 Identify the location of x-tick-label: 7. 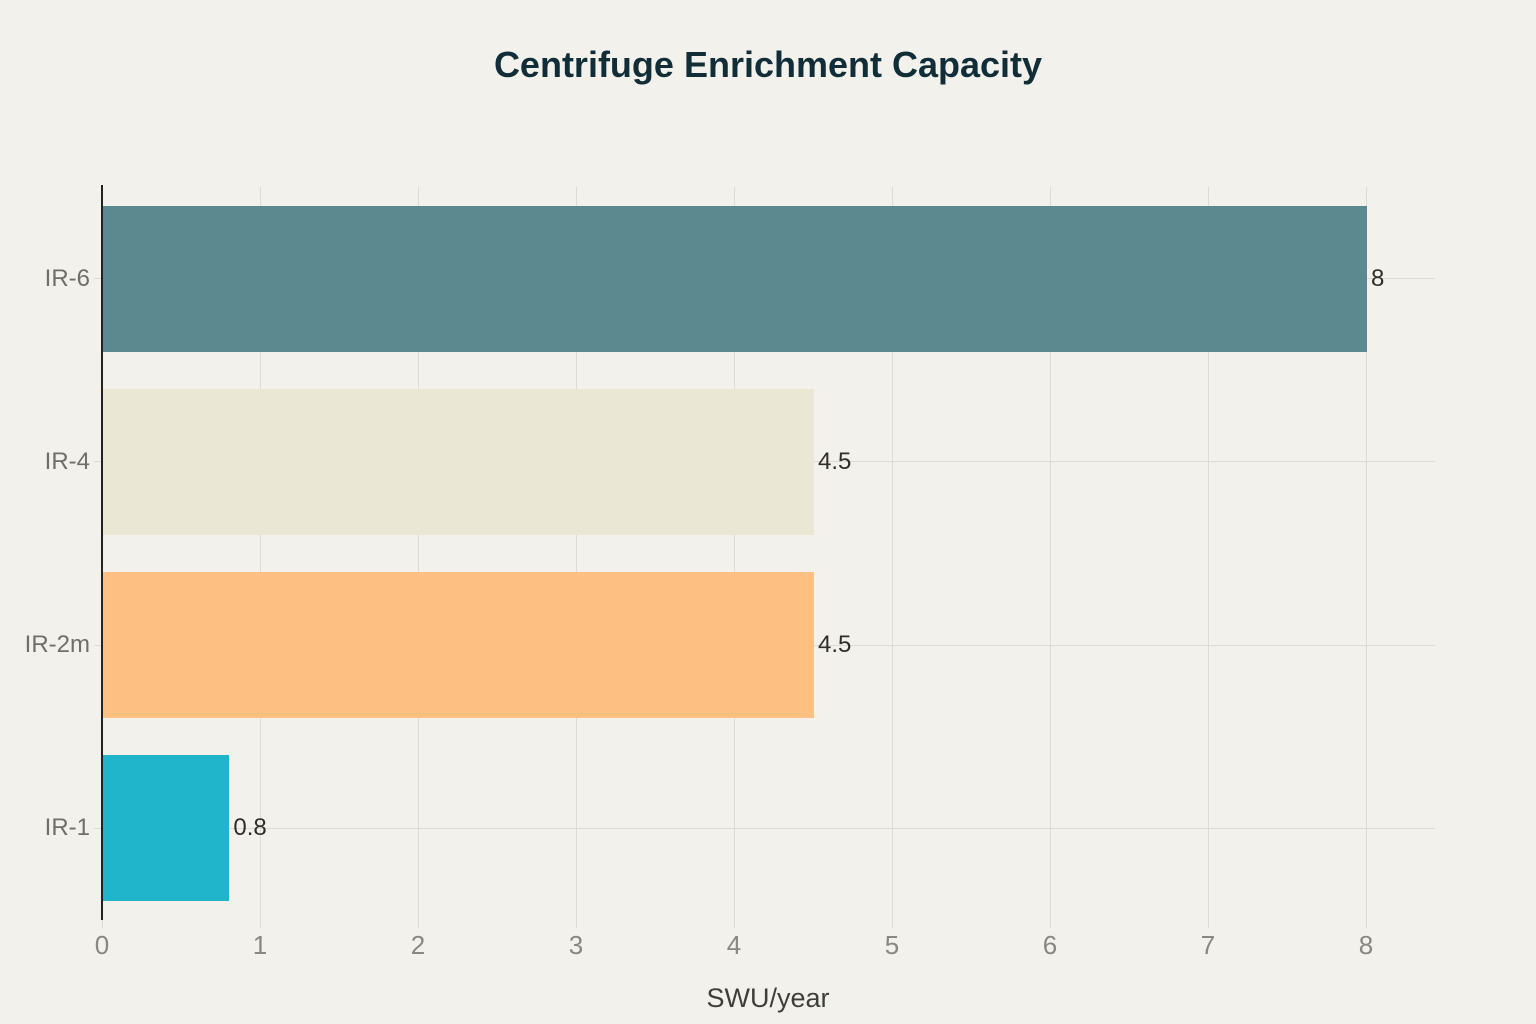
(1208, 945).